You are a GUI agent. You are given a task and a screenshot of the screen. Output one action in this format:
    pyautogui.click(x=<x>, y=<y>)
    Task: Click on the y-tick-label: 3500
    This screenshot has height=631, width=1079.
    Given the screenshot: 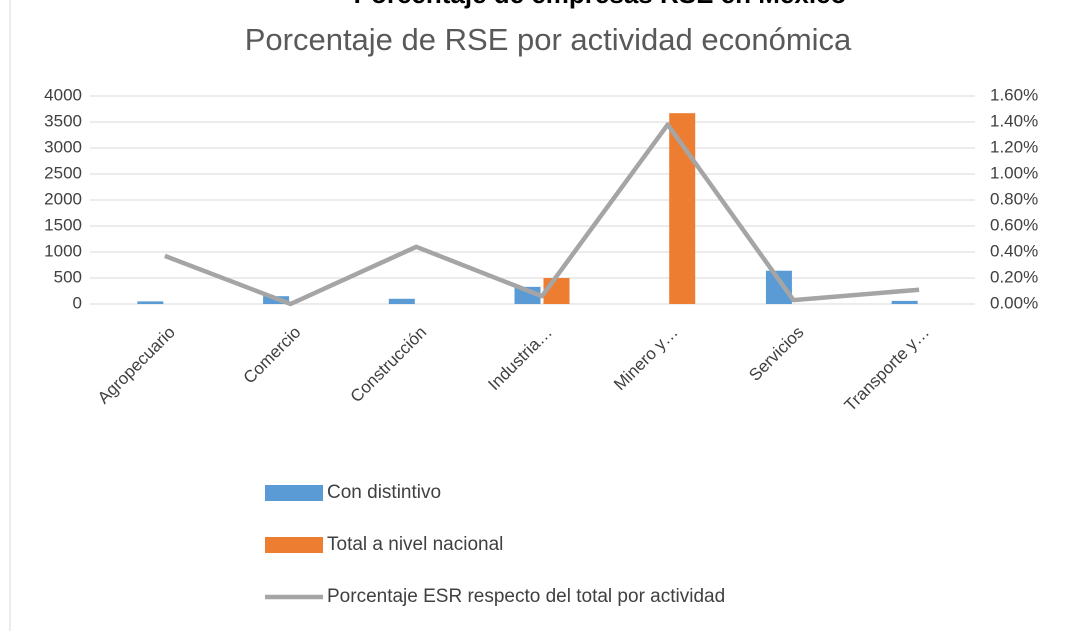 What is the action you would take?
    pyautogui.click(x=63, y=120)
    